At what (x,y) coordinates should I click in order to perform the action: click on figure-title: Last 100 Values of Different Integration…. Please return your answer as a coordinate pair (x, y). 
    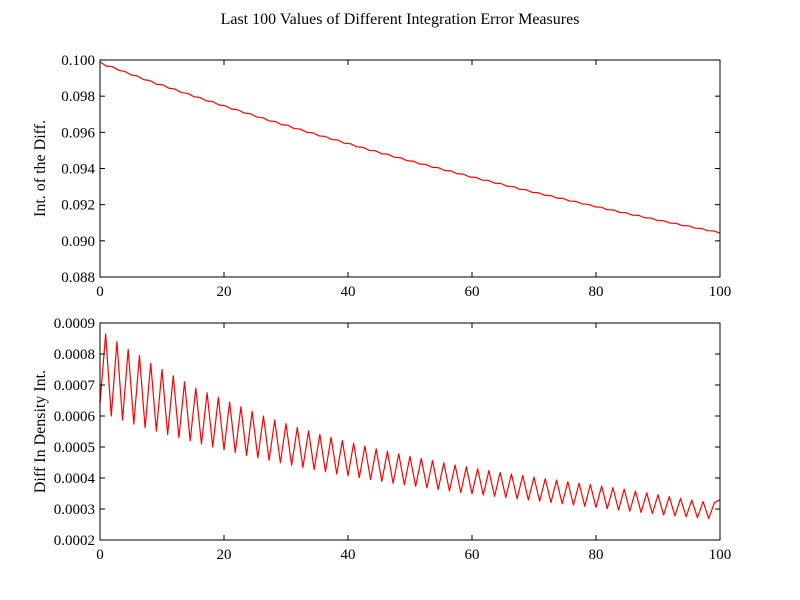
    Looking at the image, I should click on (400, 19).